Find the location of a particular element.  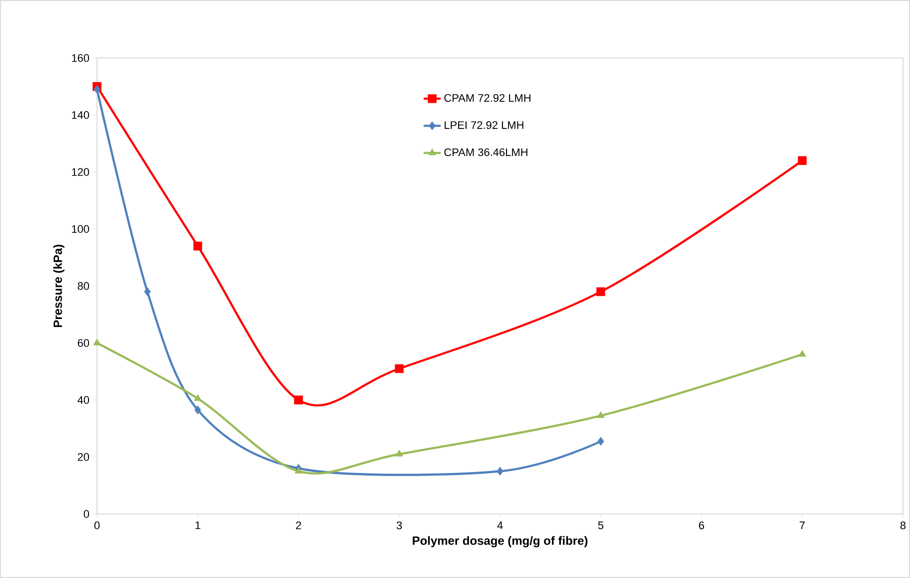

y-tick-label: 120 is located at coordinates (81, 172).